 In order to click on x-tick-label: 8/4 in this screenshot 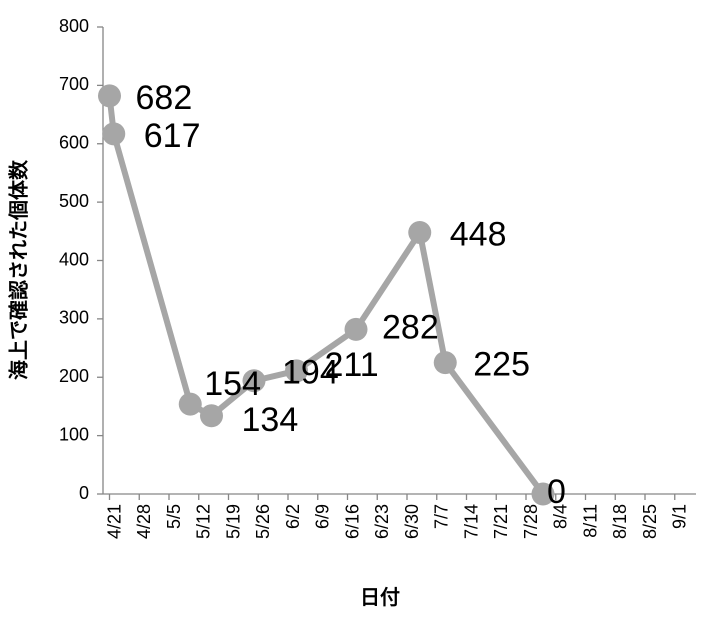, I will do `click(561, 516)`.